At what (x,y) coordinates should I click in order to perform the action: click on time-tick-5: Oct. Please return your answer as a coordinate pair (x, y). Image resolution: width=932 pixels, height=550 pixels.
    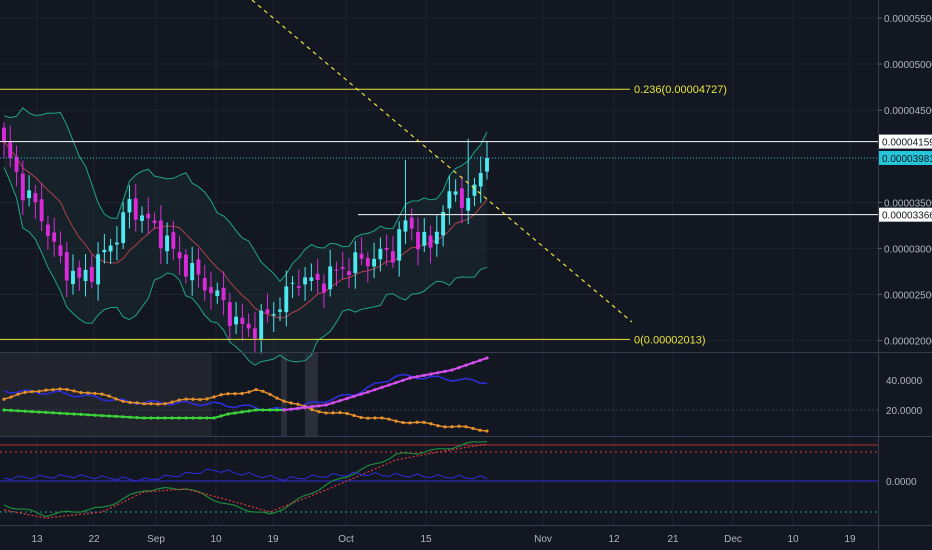
    Looking at the image, I should click on (346, 539).